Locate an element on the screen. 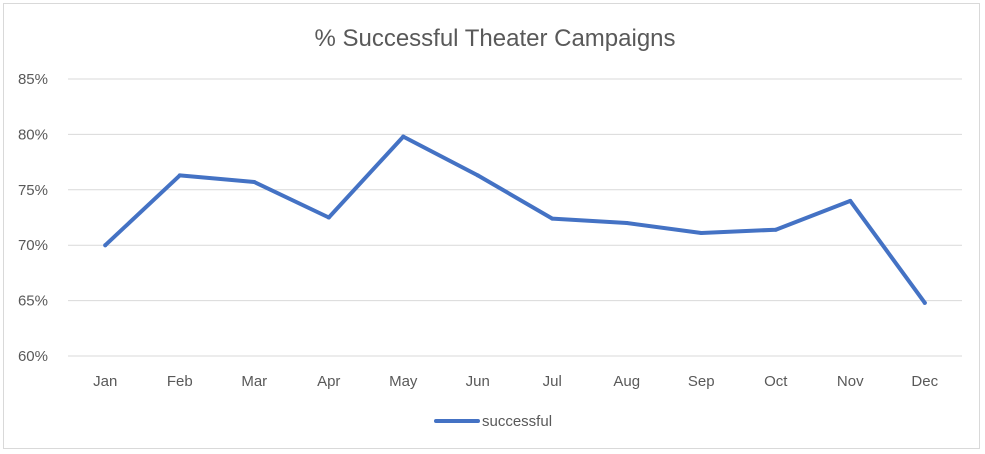 The width and height of the screenshot is (985, 454). y-tick-label: 85% is located at coordinates (33, 79).